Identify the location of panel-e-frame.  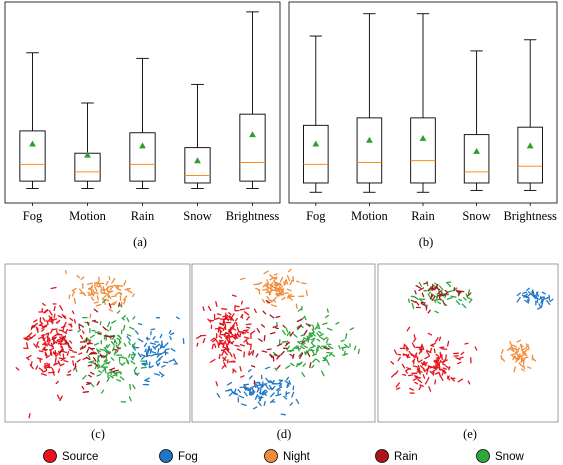
(468, 343).